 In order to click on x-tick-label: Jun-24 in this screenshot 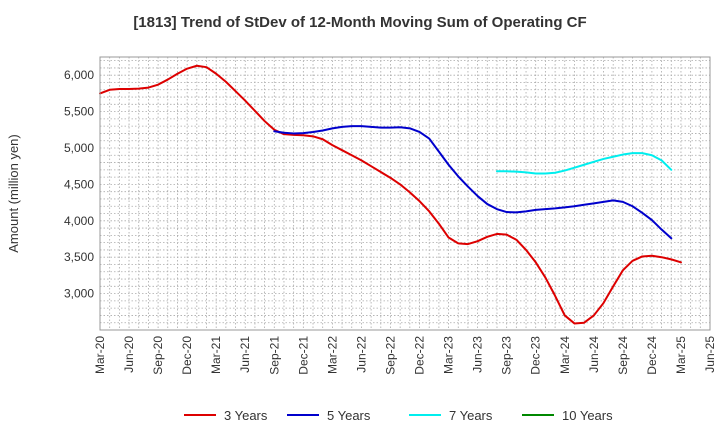, I will do `click(594, 354)`.